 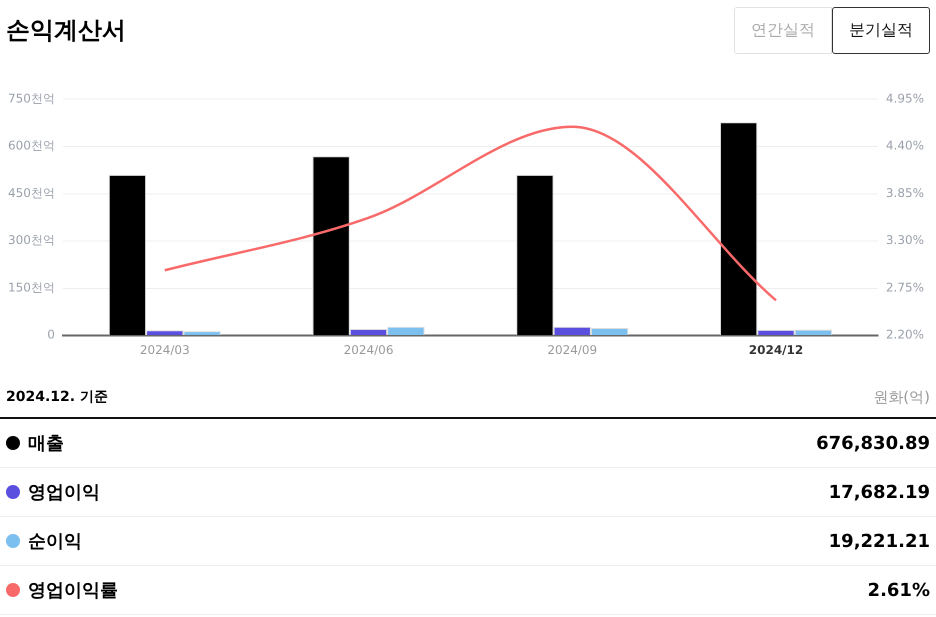 I want to click on y2-tick-label: 2.75%, so click(x=905, y=287).